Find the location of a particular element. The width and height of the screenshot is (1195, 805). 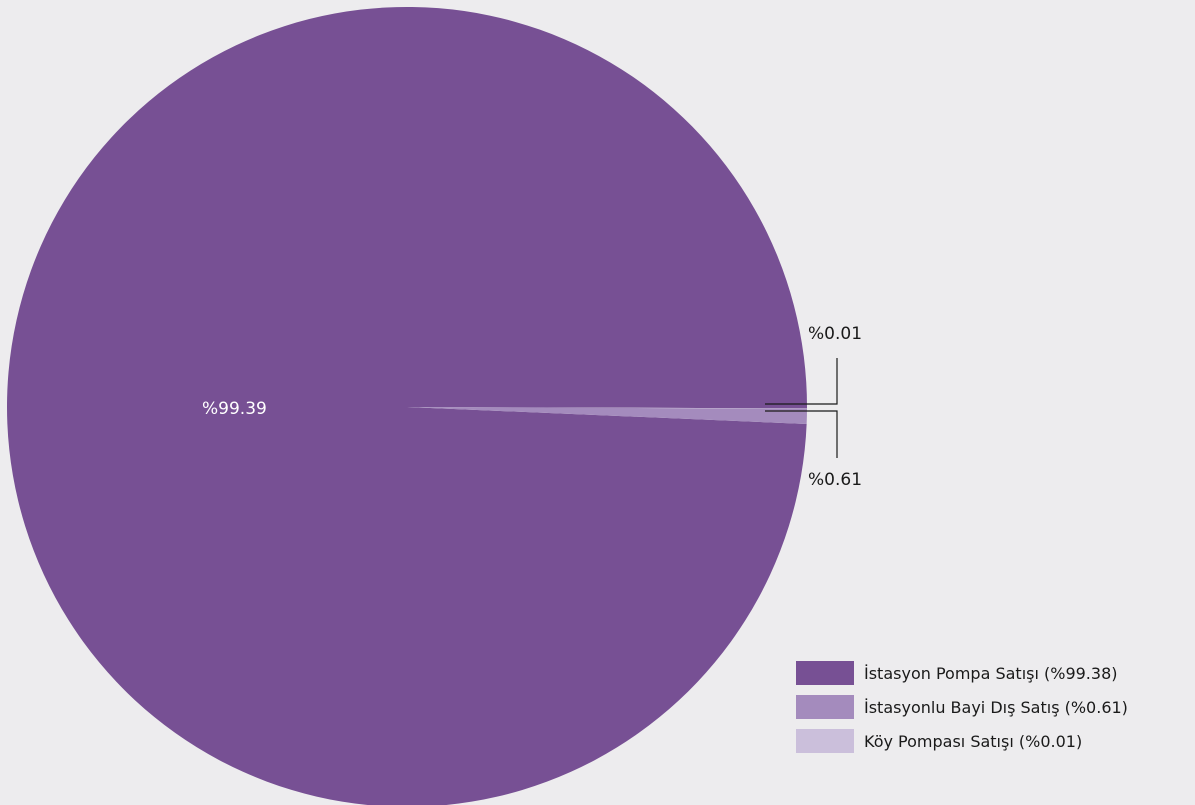

data-label: %0.01 is located at coordinates (835, 334).